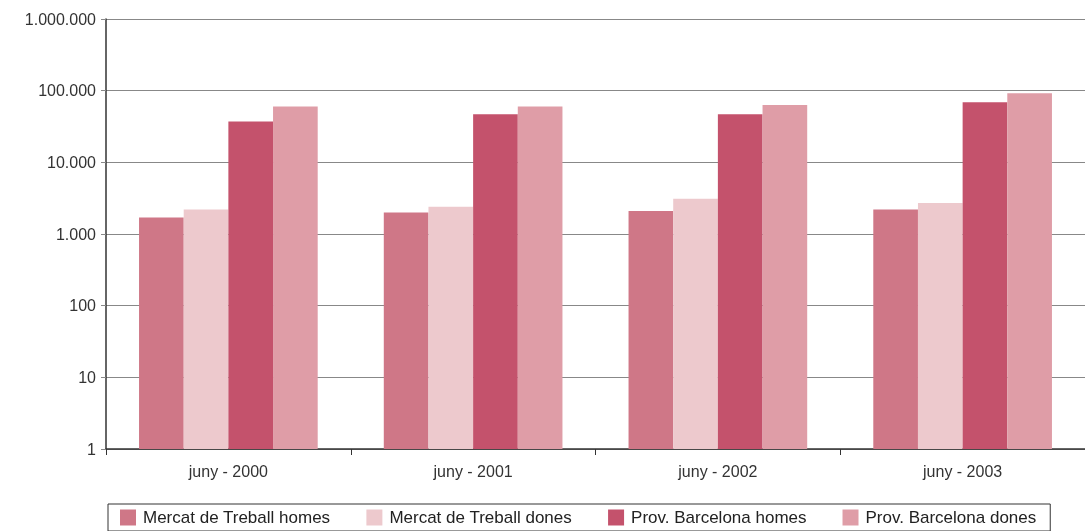  I want to click on legend-label: Prov. Barcelona dones, so click(951, 517).